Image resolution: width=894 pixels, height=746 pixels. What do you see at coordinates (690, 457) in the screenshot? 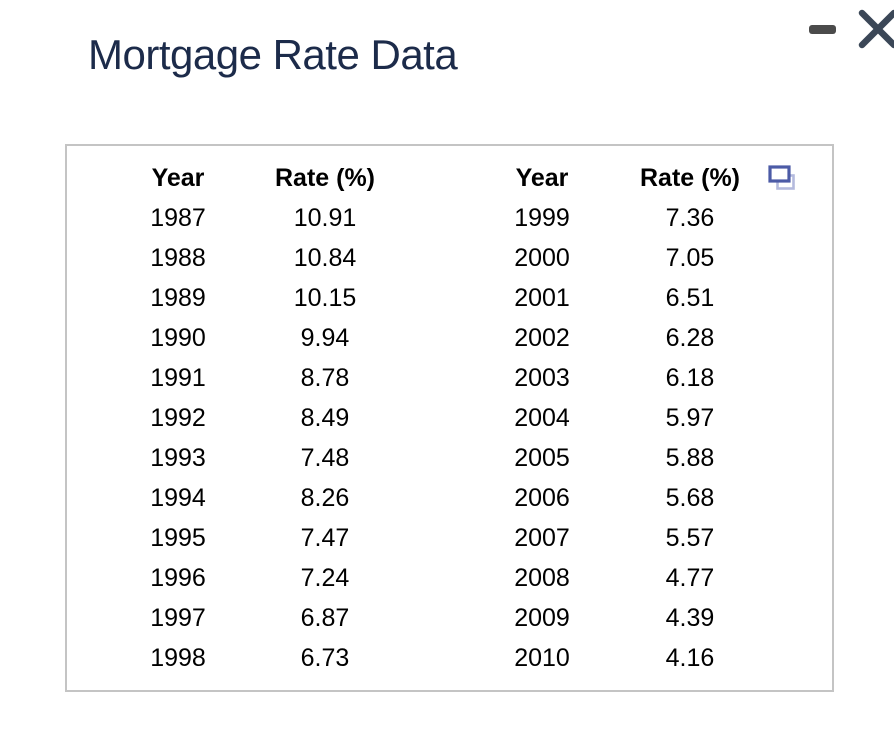
I see `rate-cell: 5.88` at bounding box center [690, 457].